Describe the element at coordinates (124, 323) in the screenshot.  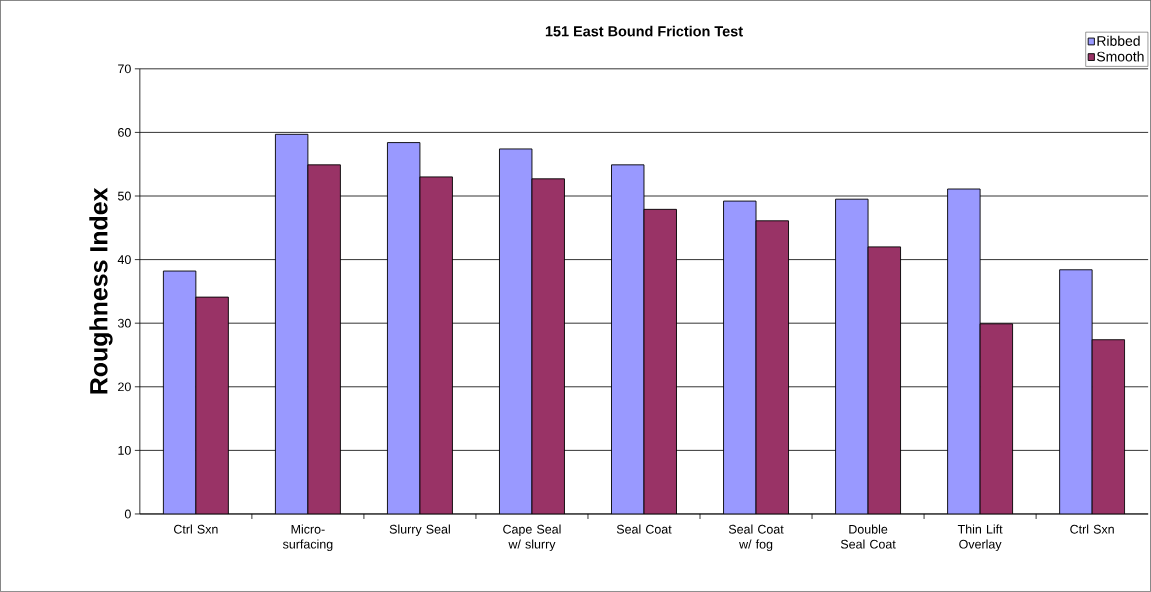
I see `y-tick-label: 30` at that location.